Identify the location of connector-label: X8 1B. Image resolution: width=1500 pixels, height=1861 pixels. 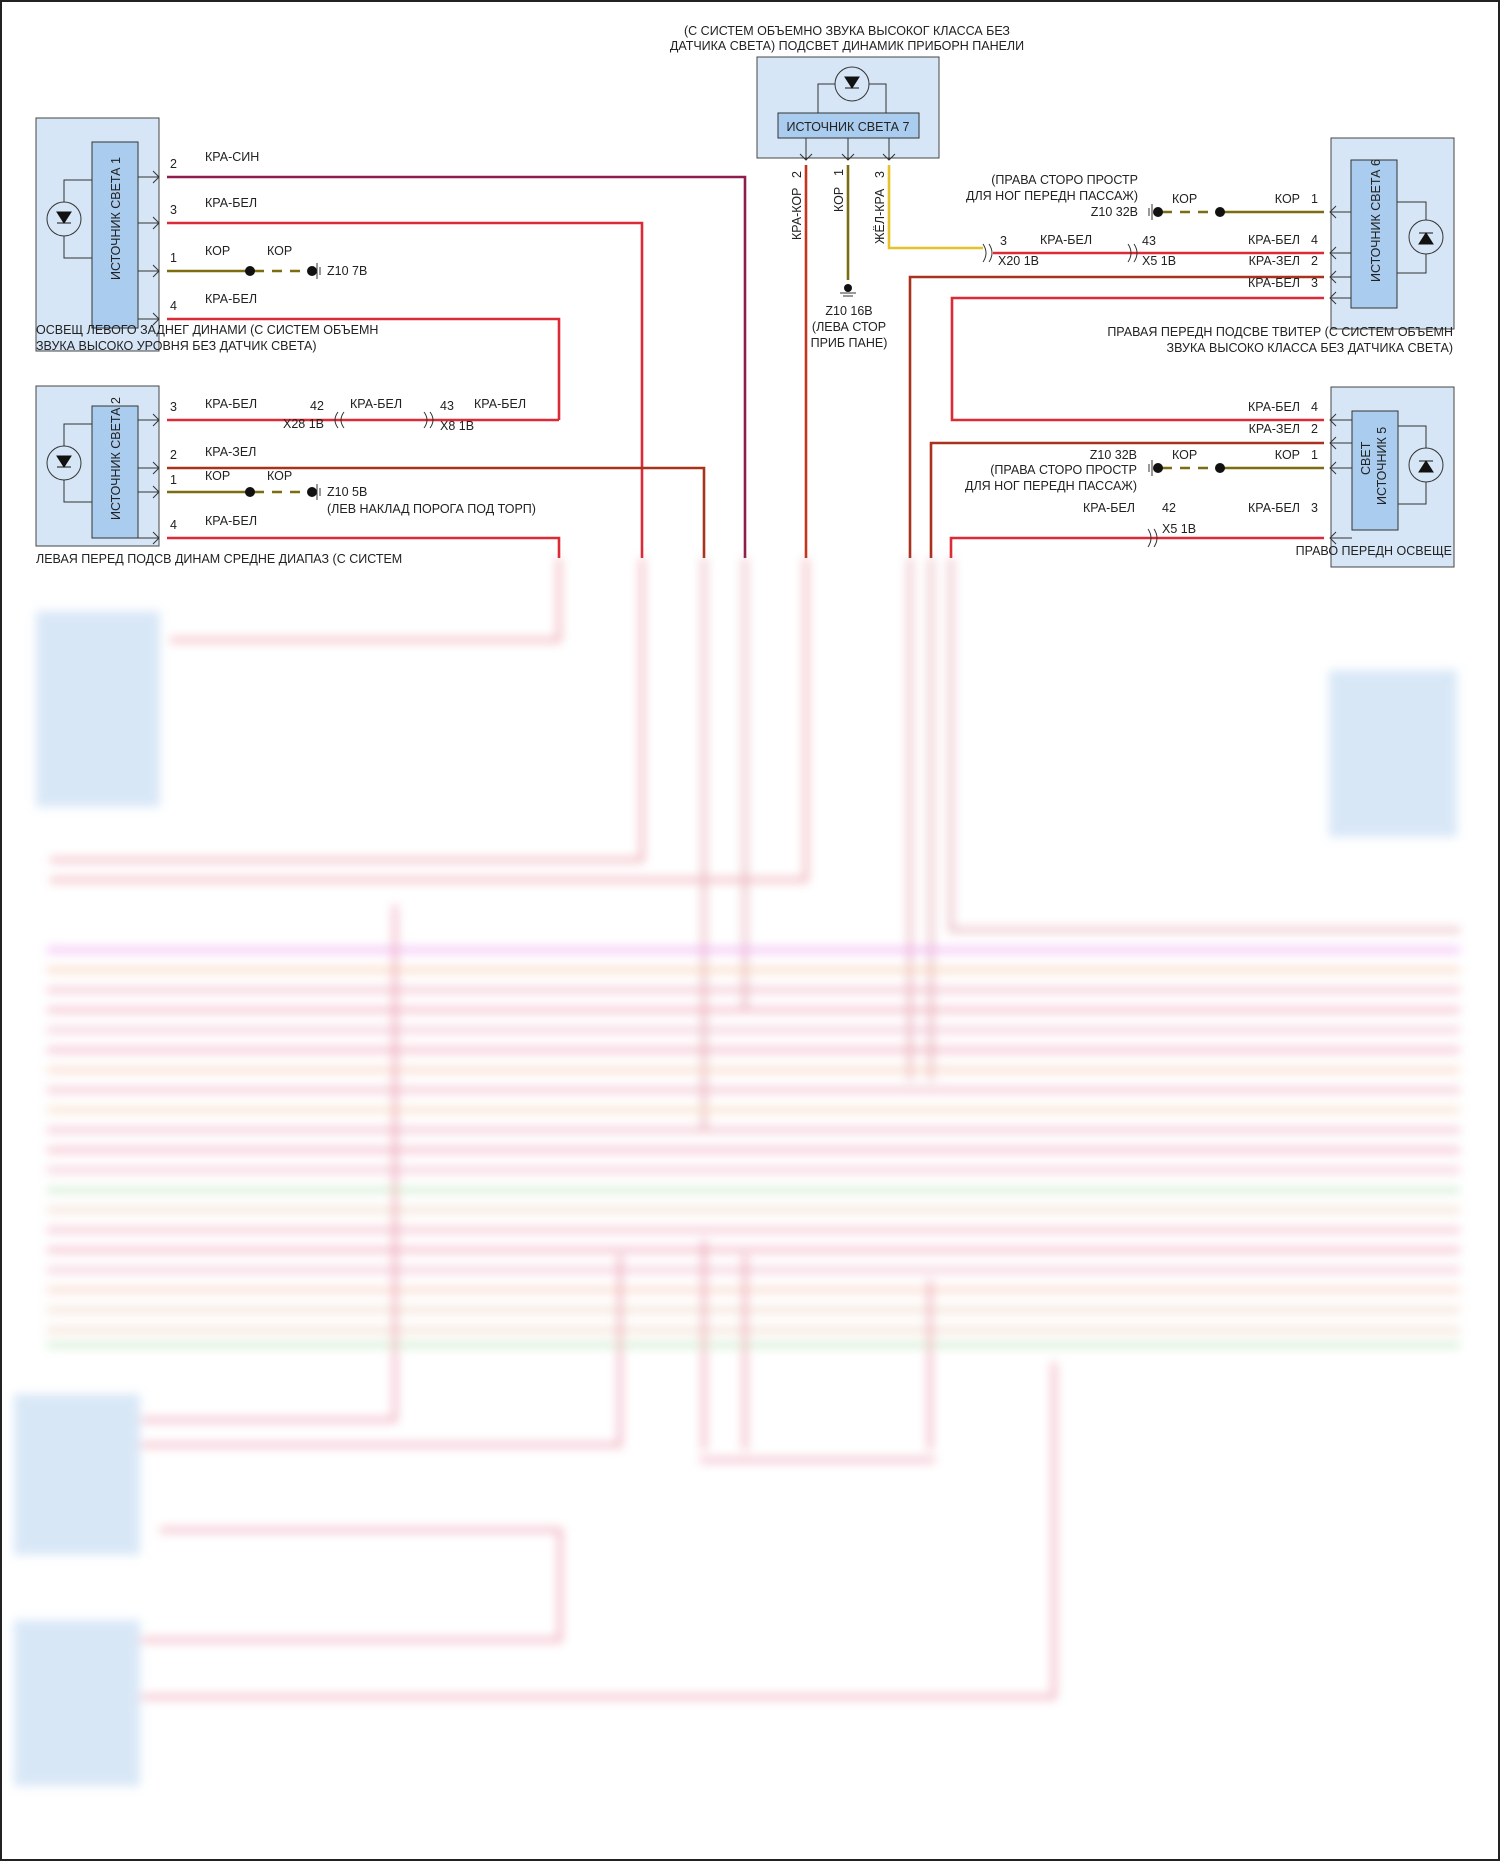
(457, 426).